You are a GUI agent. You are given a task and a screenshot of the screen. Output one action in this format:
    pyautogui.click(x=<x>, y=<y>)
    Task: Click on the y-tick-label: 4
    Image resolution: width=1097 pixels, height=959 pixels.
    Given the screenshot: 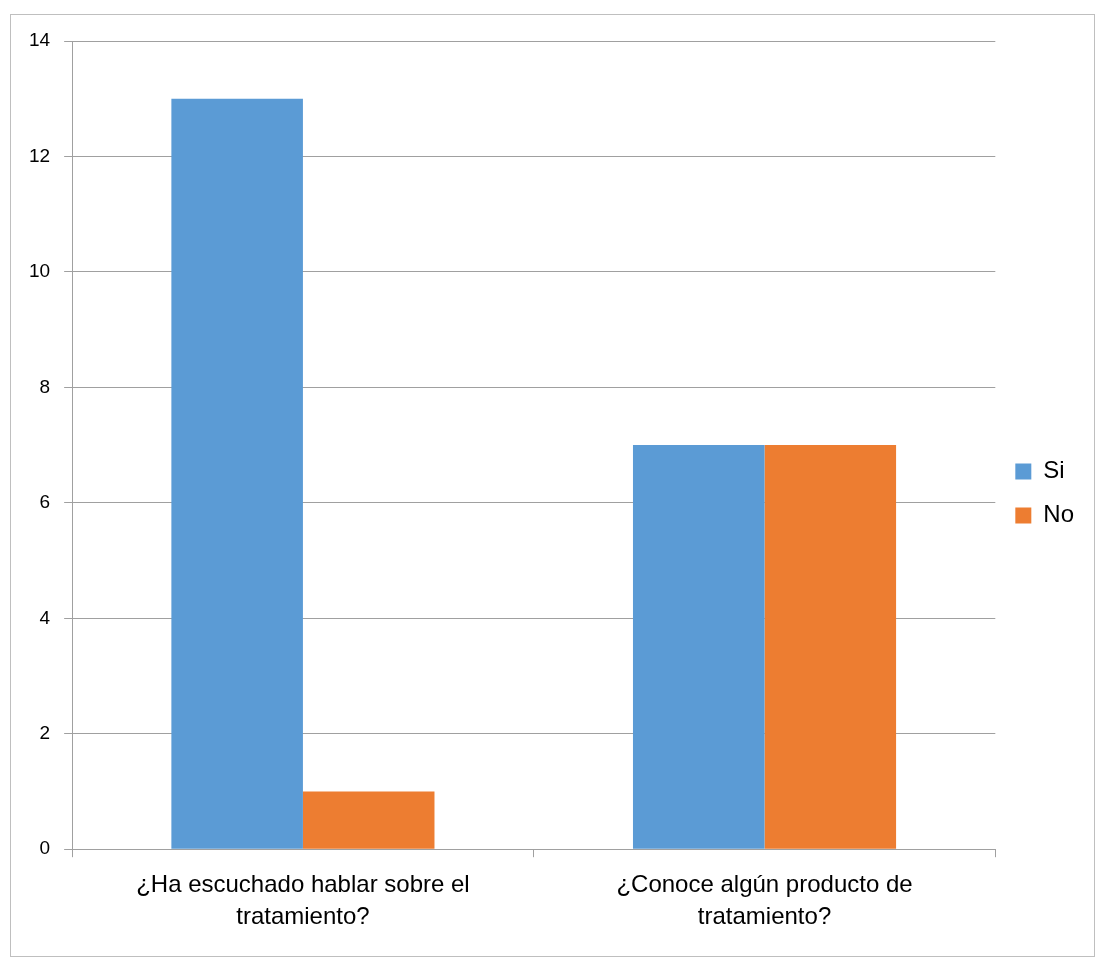 What is the action you would take?
    pyautogui.click(x=45, y=617)
    